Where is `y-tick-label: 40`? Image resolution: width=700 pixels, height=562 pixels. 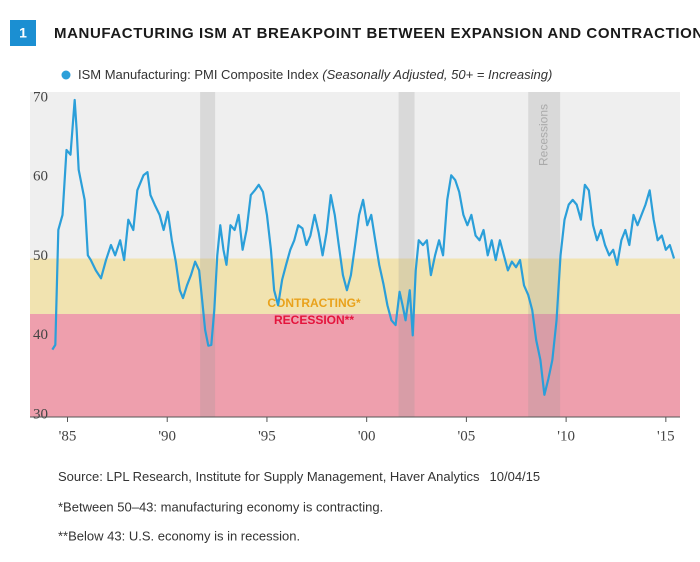
y-tick-label: 40 is located at coordinates (40, 335).